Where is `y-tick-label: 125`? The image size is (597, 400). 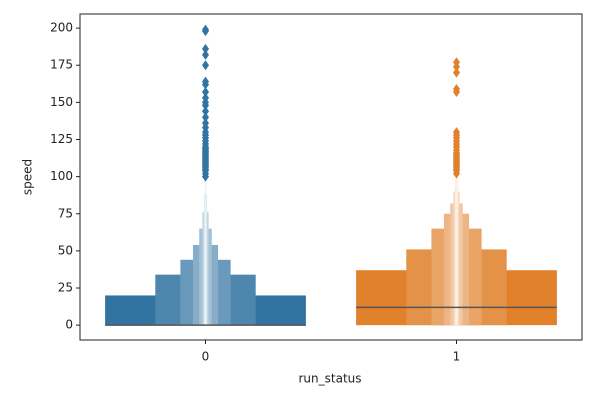
y-tick-label: 125 is located at coordinates (61, 139).